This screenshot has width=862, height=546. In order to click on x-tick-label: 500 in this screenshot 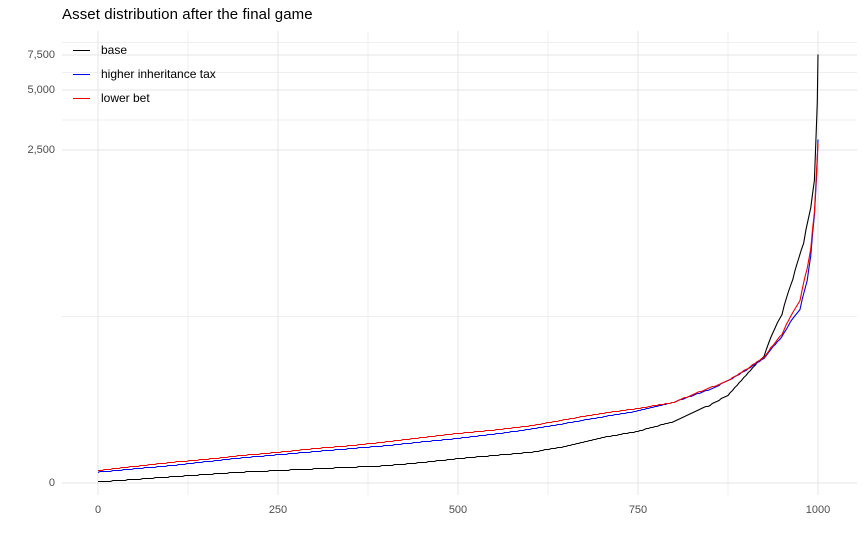, I will do `click(458, 510)`.